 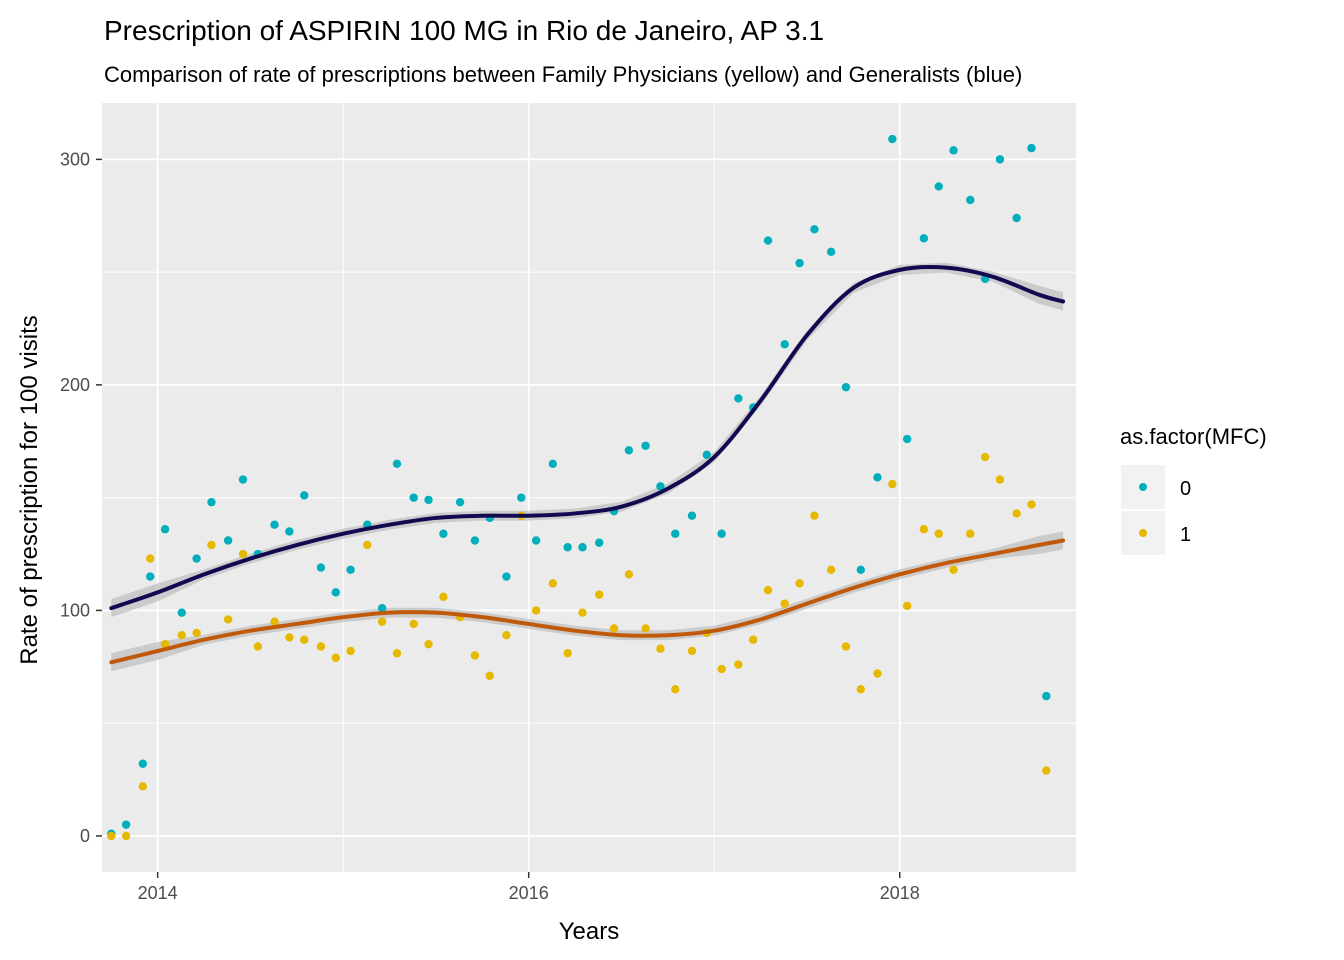 I want to click on legend-label-1: 1, so click(x=1185, y=535).